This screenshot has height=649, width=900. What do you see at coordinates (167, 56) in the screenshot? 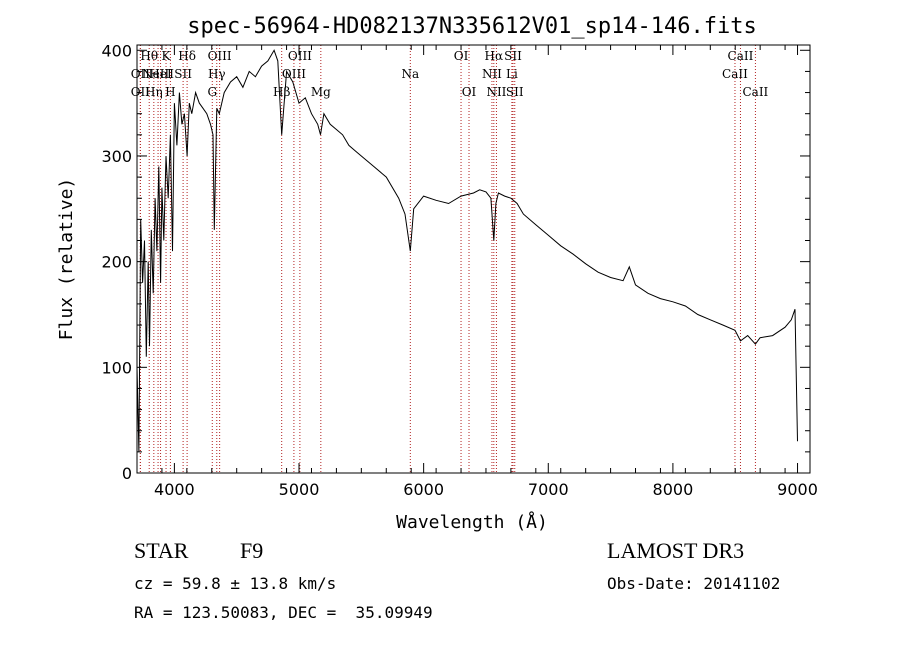
I see `marker-label-6: K` at bounding box center [167, 56].